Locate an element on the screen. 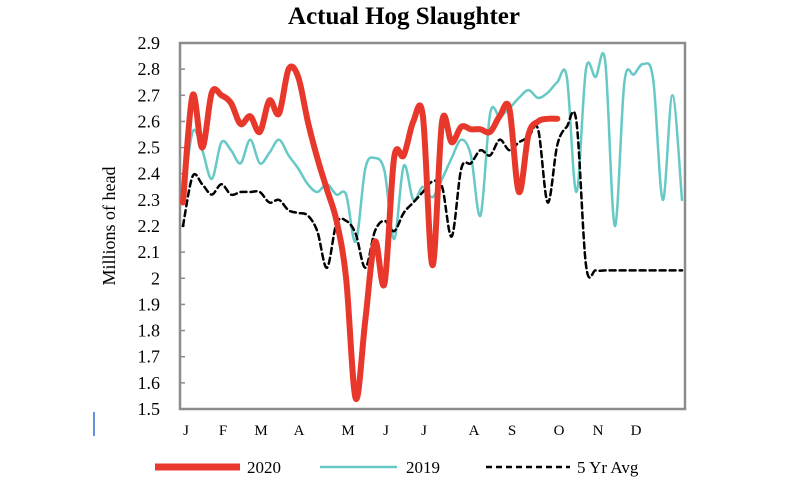  y-tick-label: 2.4 is located at coordinates (149, 174).